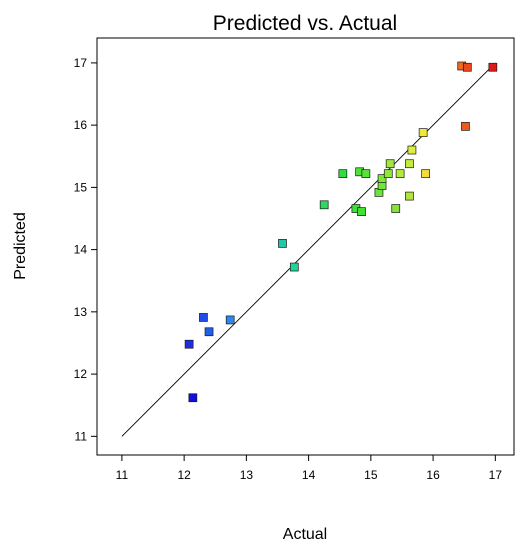 This screenshot has height=550, width=528. I want to click on y-tick-label: 13, so click(81, 312).